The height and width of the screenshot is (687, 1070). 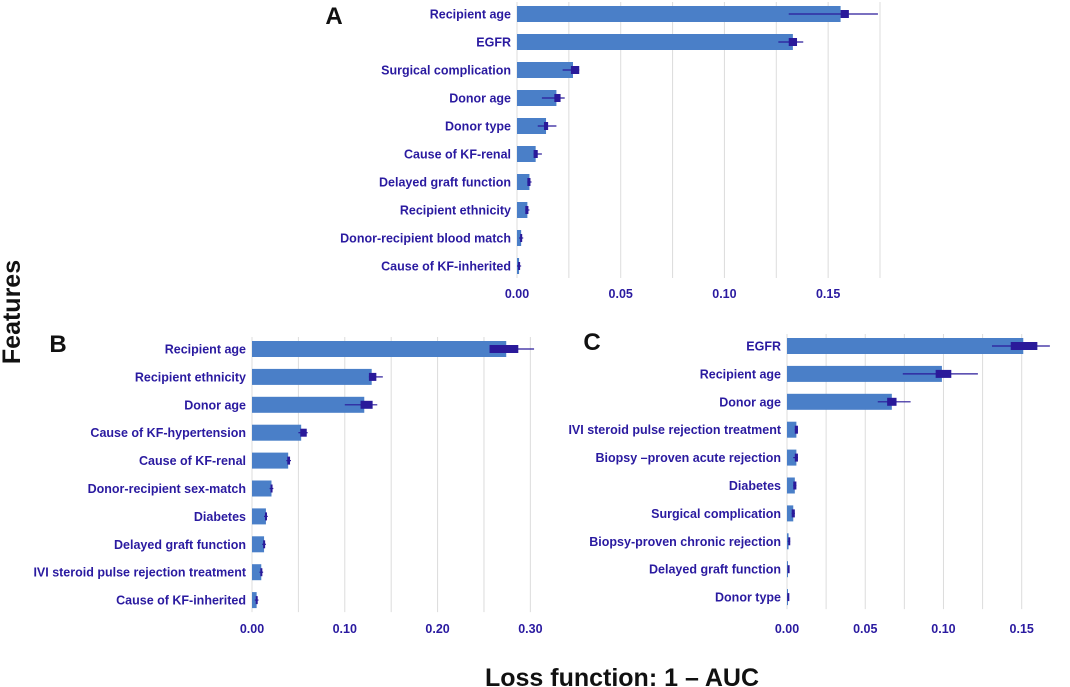 What do you see at coordinates (437, 629) in the screenshot?
I see `x-tick-label: 0.20` at bounding box center [437, 629].